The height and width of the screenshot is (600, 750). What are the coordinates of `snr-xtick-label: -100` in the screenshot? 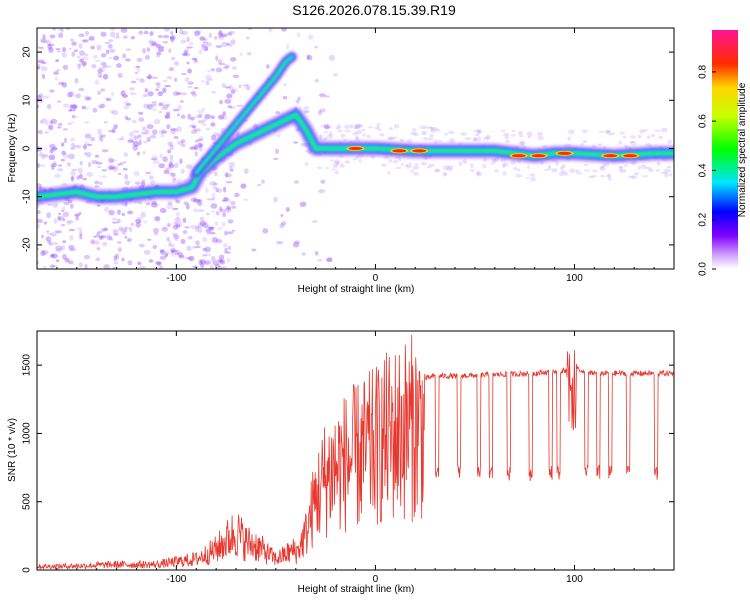 It's located at (176, 579).